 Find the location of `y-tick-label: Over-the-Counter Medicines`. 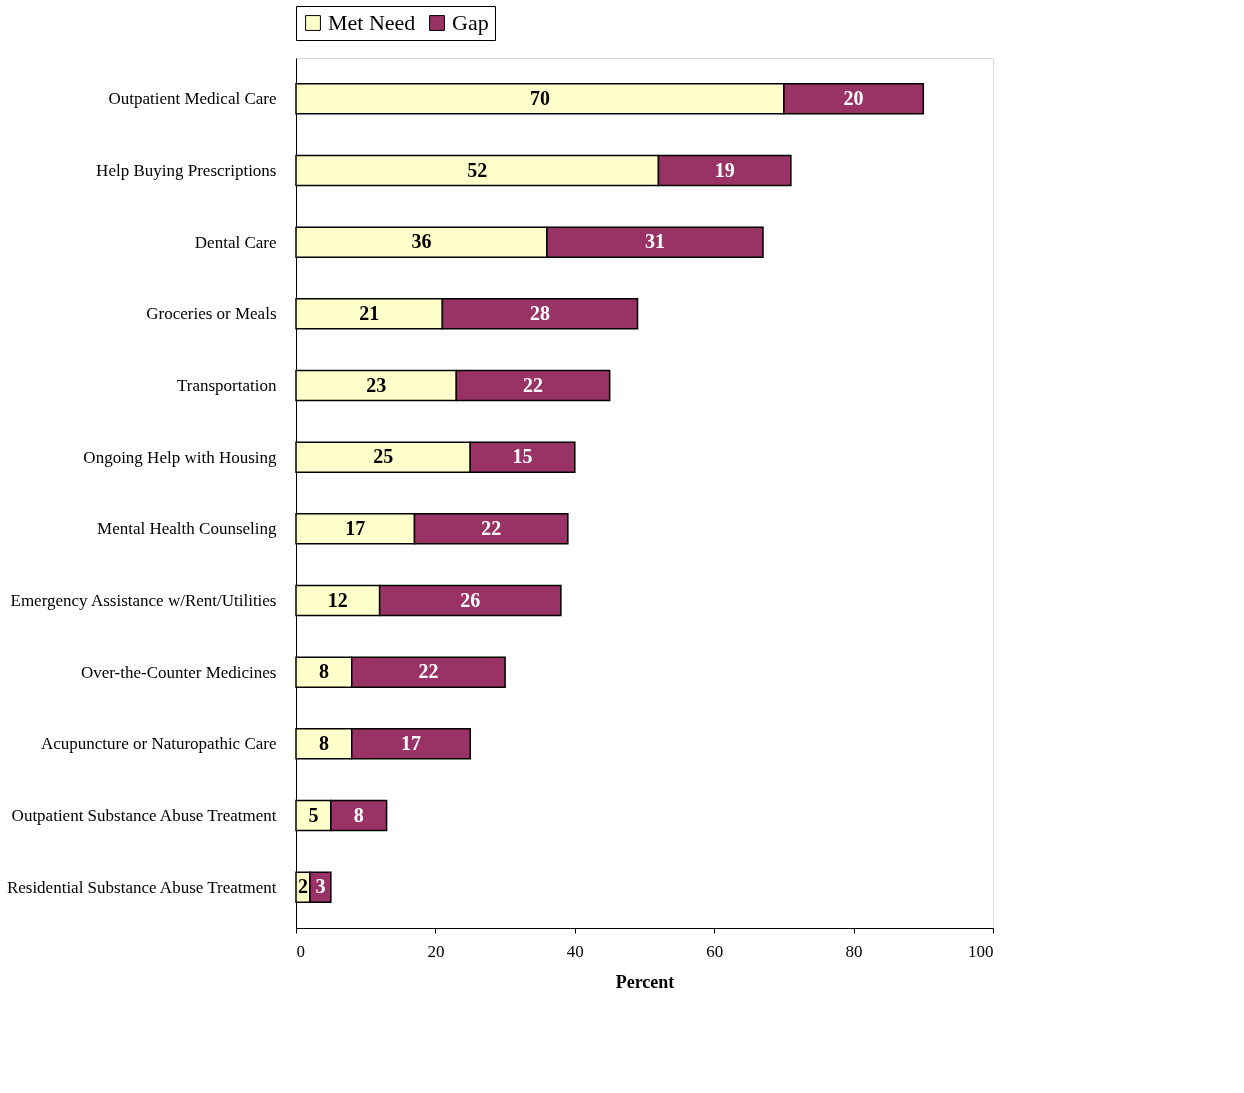

y-tick-label: Over-the-Counter Medicines is located at coordinates (178, 672).